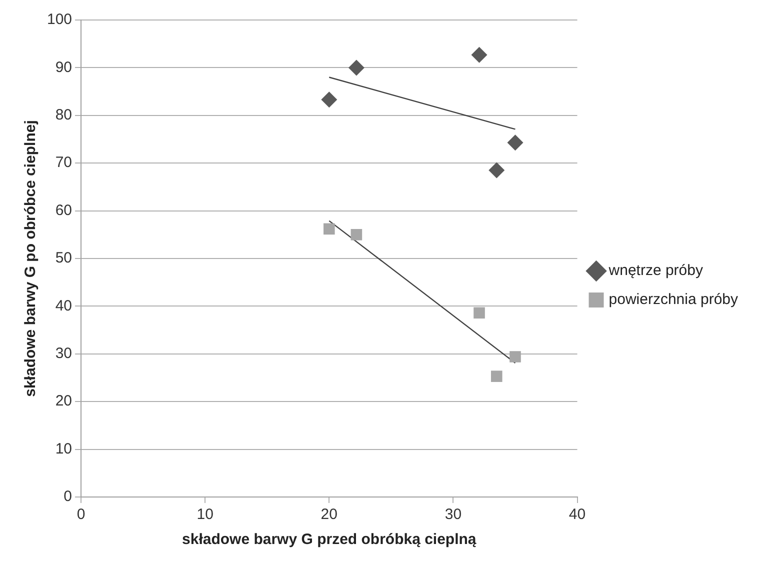  Describe the element at coordinates (63, 67) in the screenshot. I see `y-tick-label: 90` at that location.